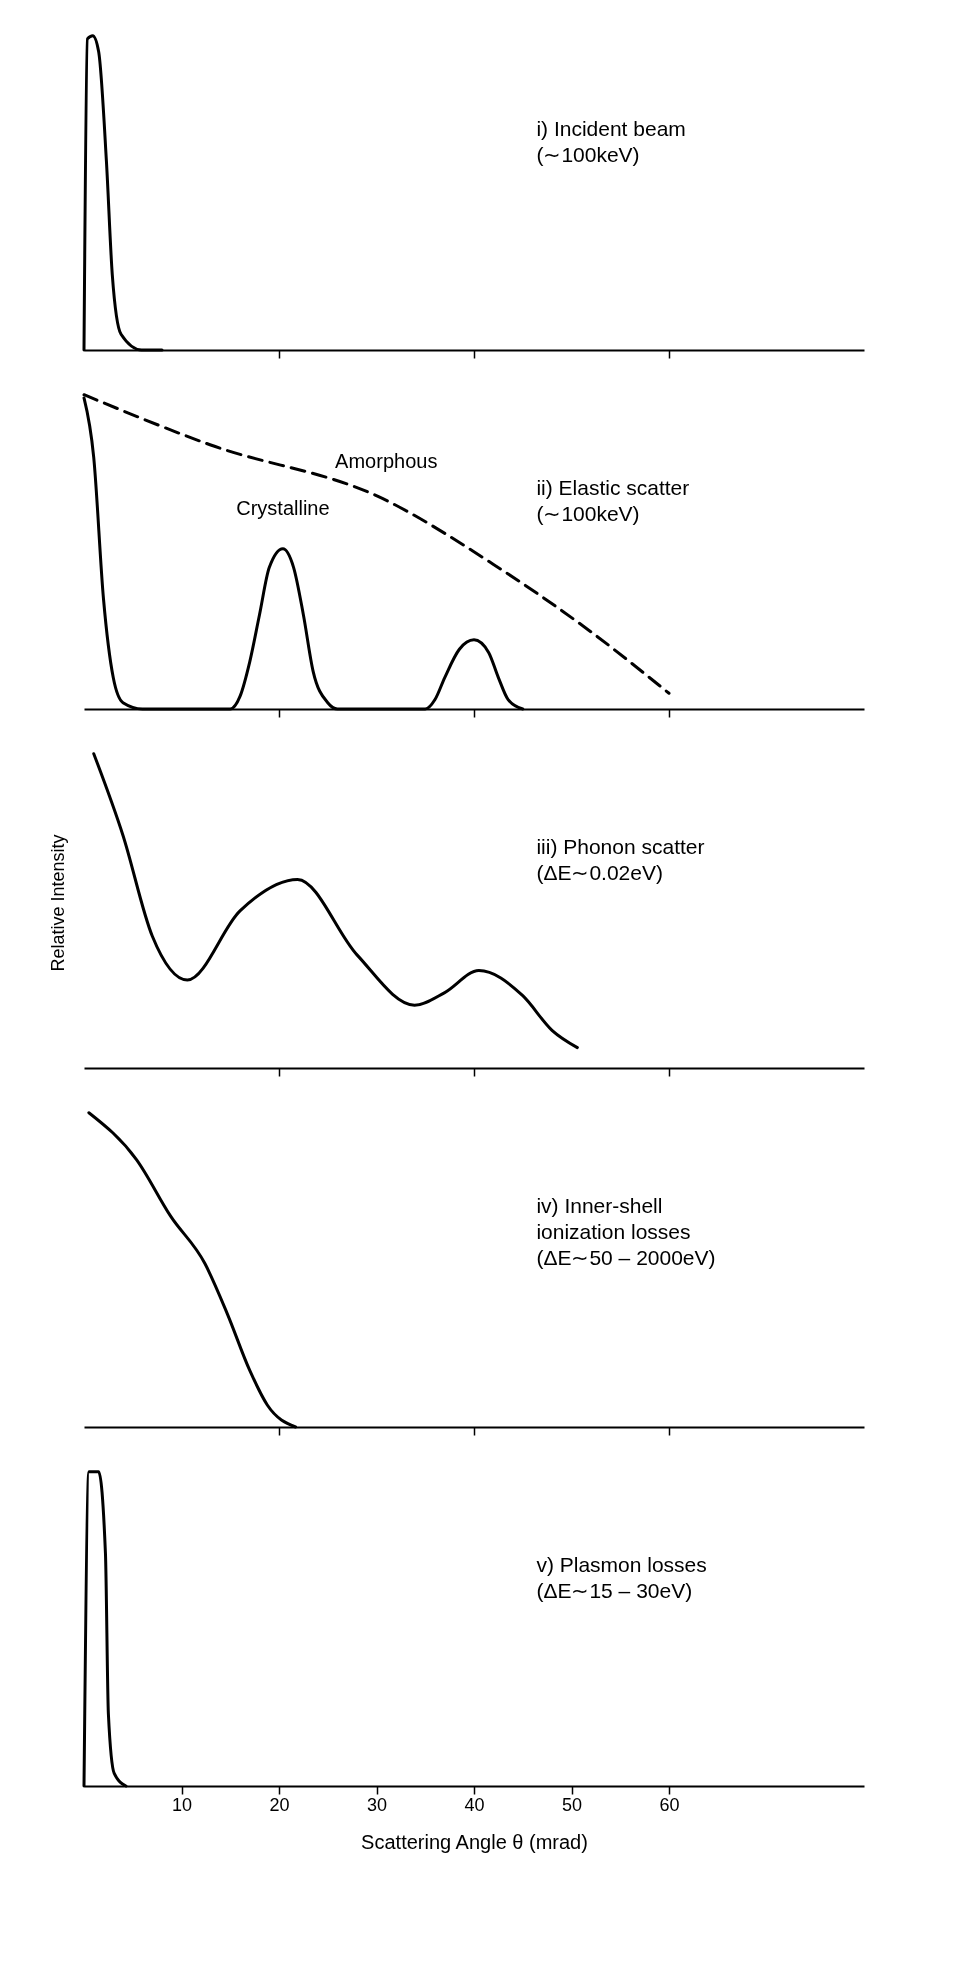 This screenshot has width=965, height=1980. I want to click on x-tick-label: 60, so click(669, 1804).